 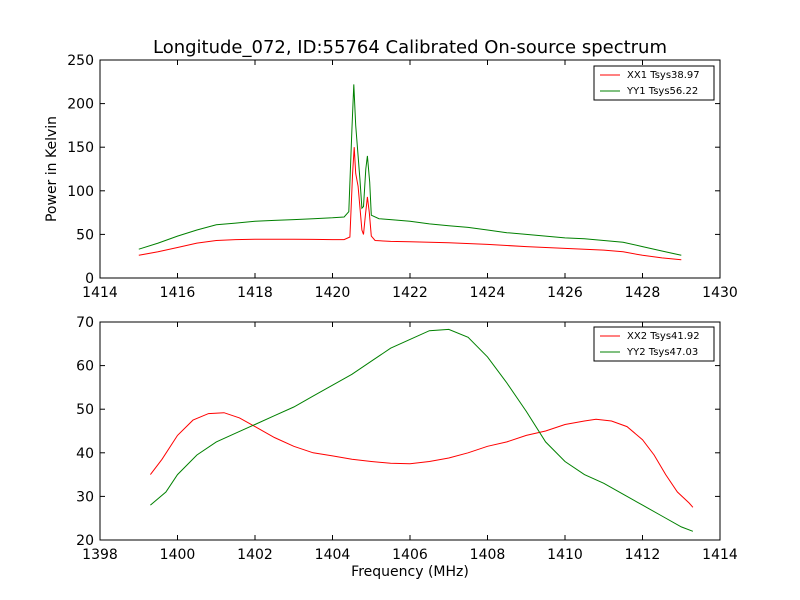 I want to click on bottom-legend-label-yy2: YY2 Tsys47.03, so click(x=662, y=352).